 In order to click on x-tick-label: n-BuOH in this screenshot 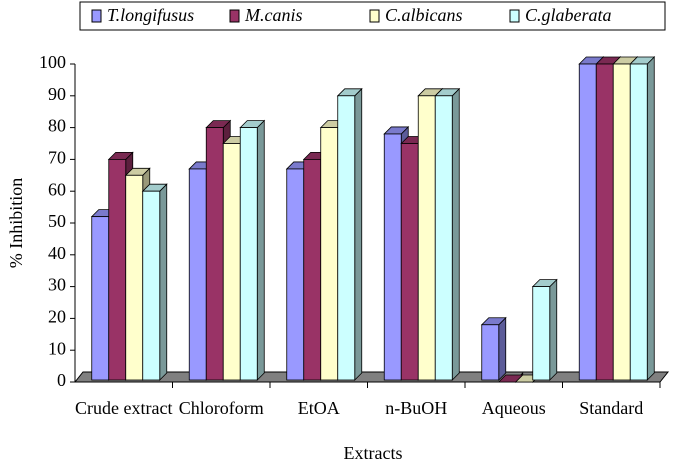, I will do `click(416, 408)`.